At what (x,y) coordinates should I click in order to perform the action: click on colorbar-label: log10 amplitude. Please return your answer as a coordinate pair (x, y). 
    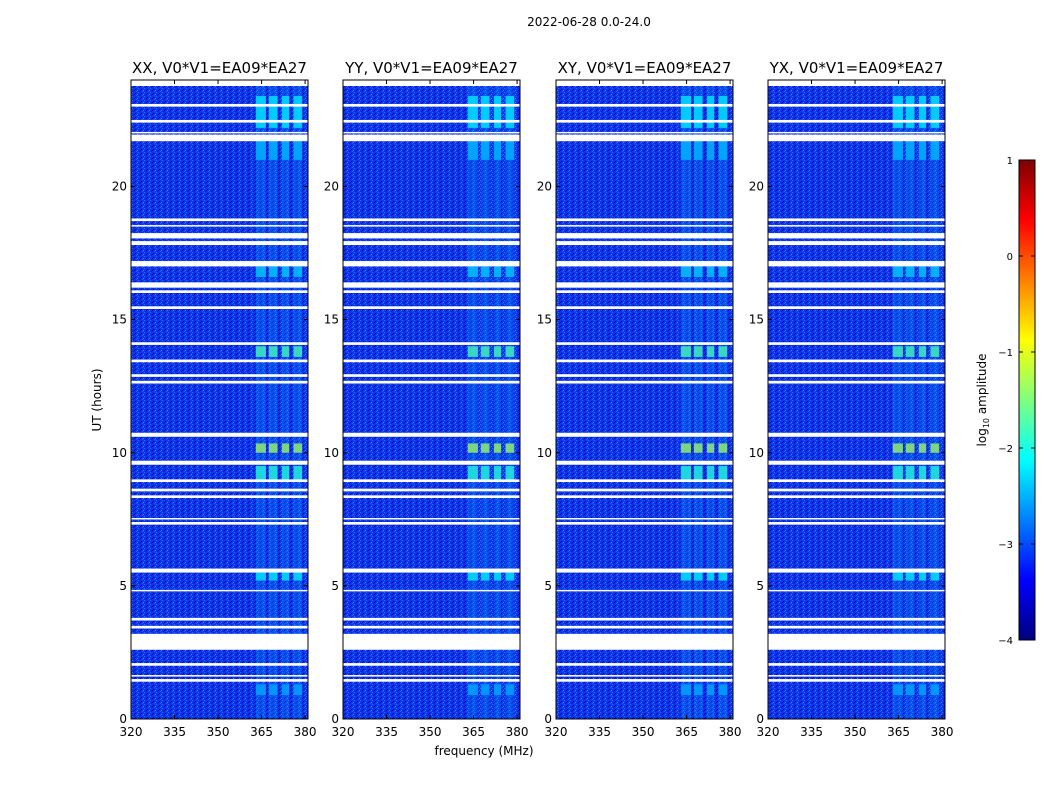
    Looking at the image, I should click on (983, 400).